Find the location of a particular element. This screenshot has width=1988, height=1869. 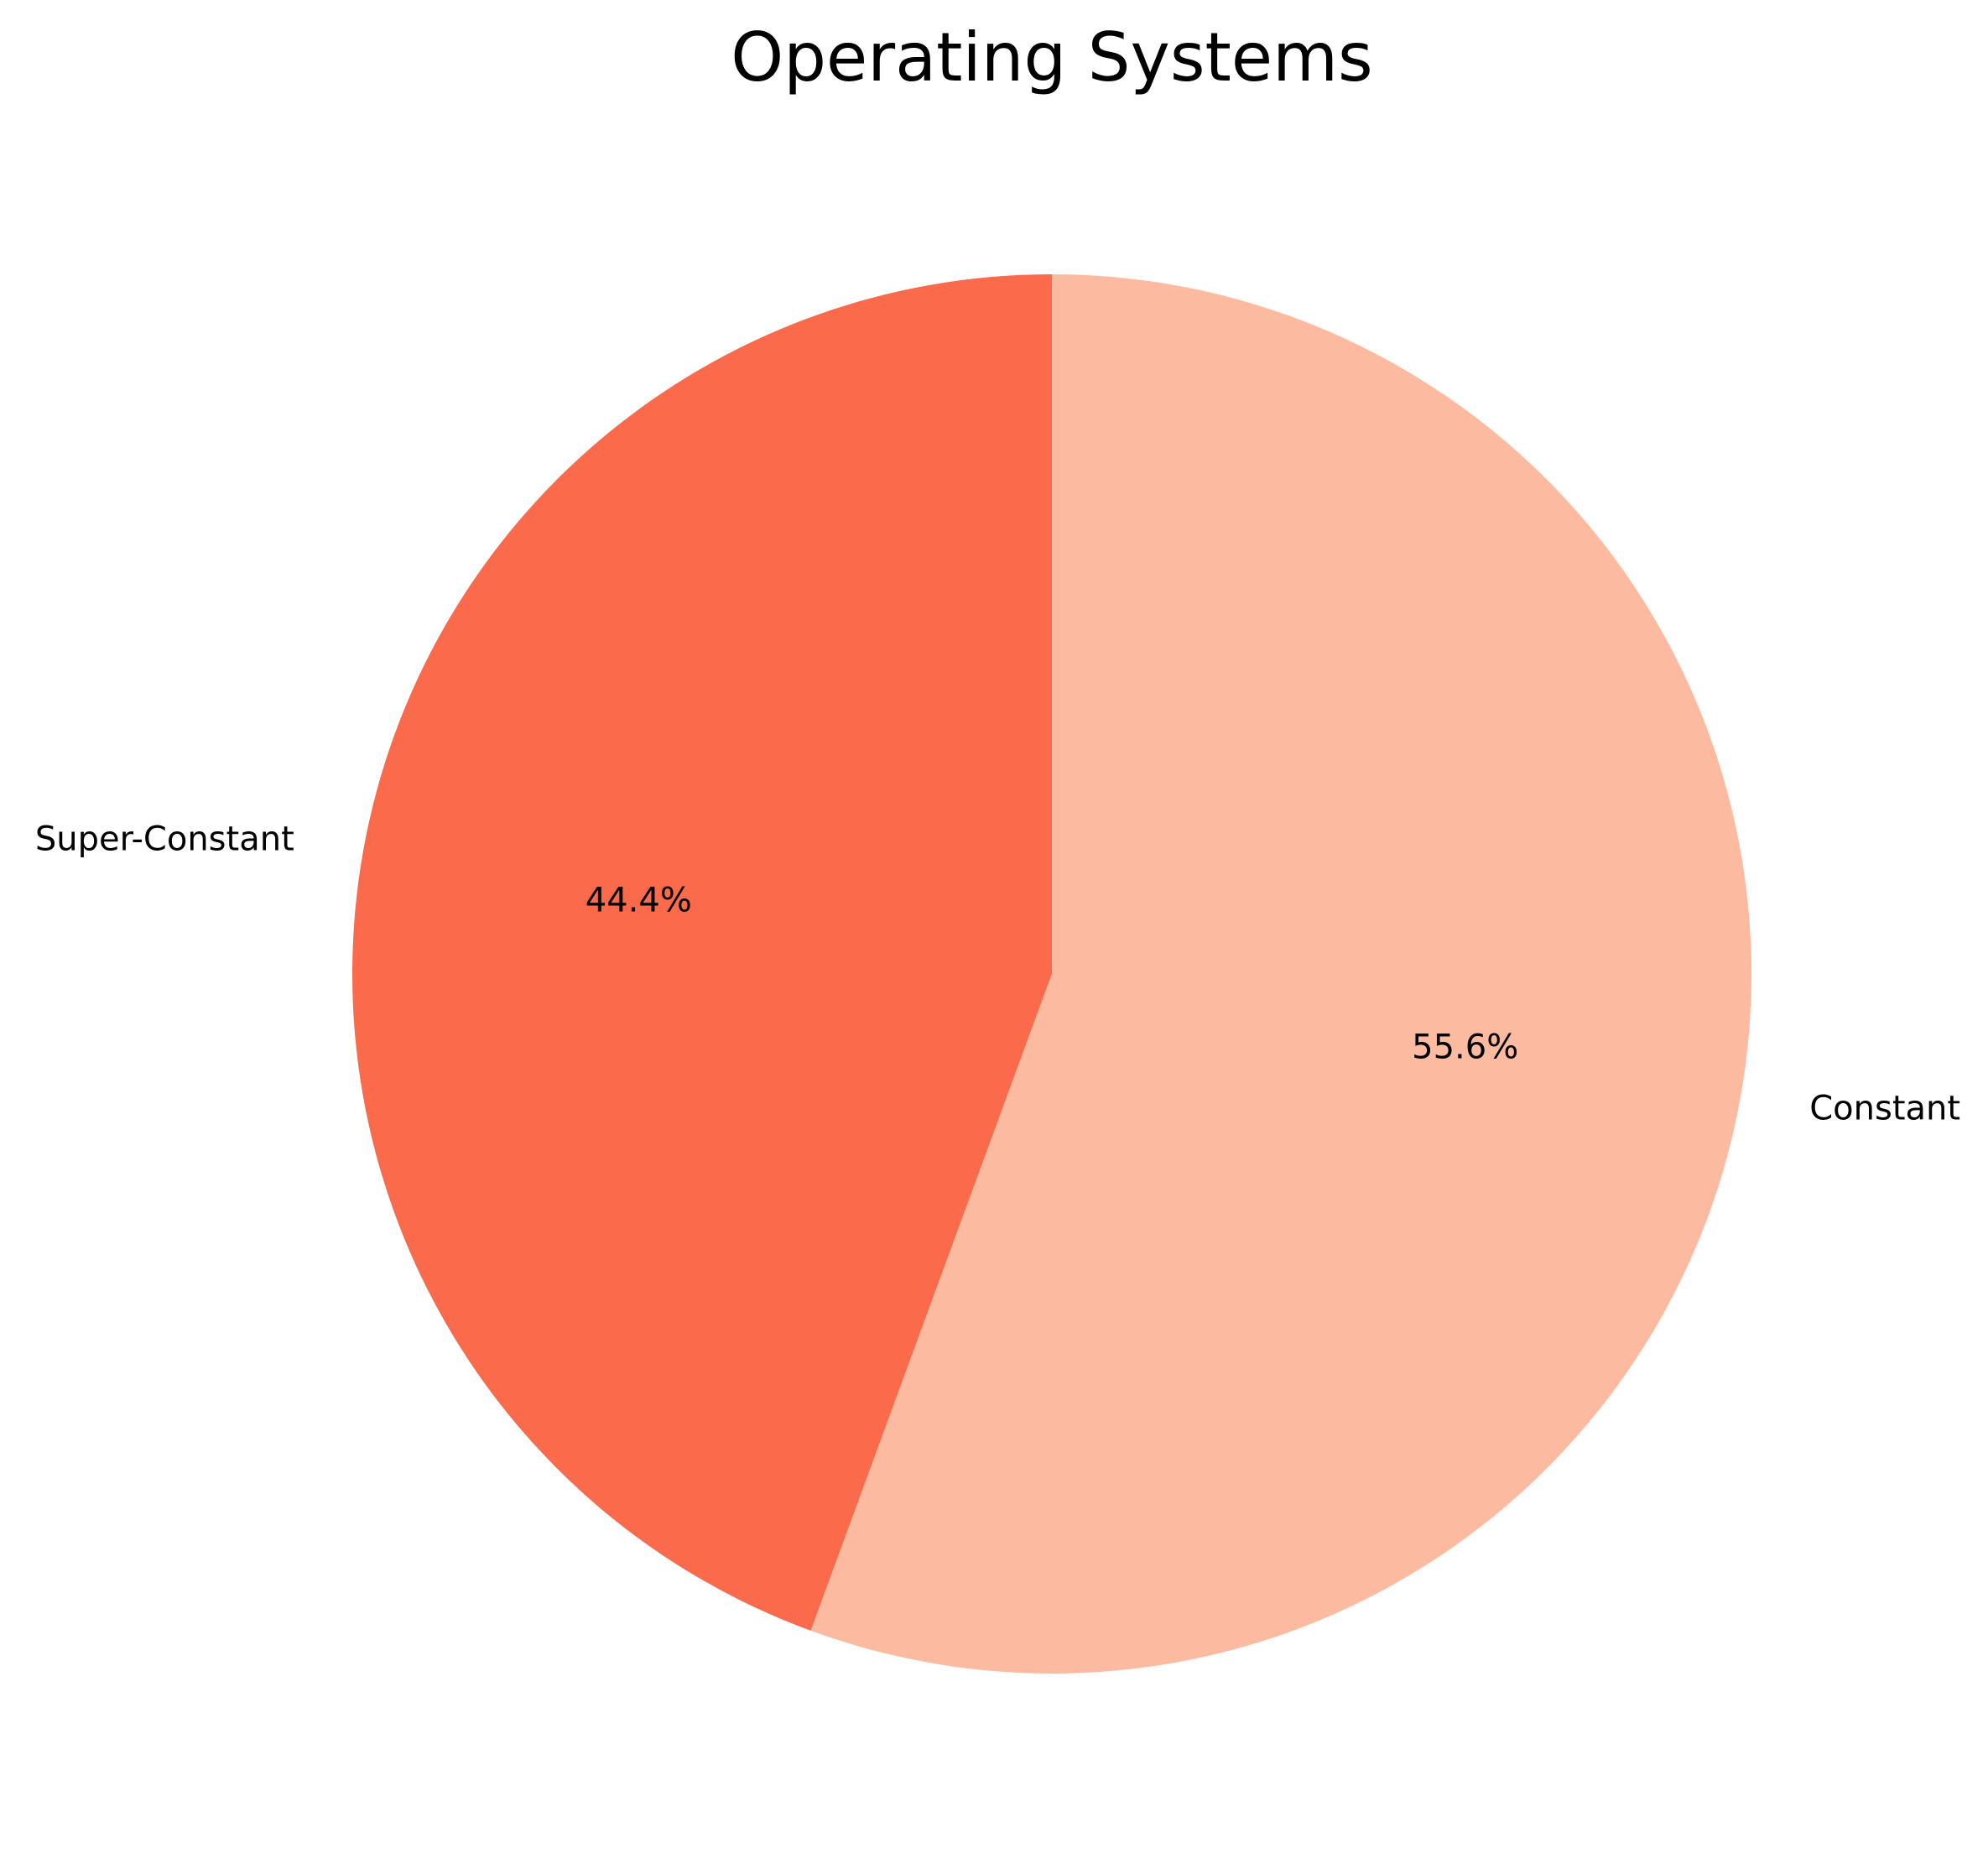

pie-pct-label-1: 44.4% is located at coordinates (639, 900).